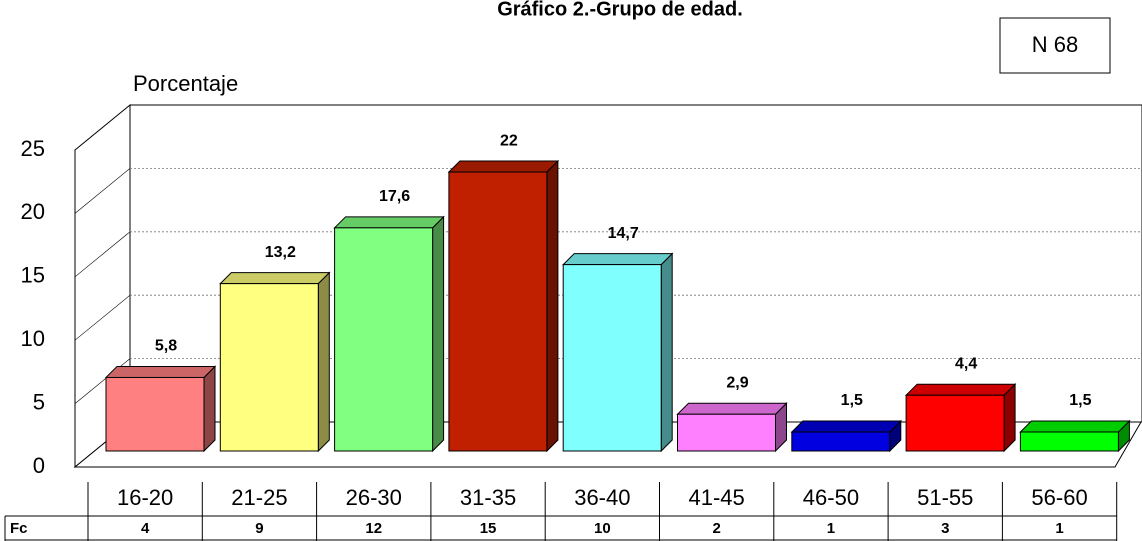 This screenshot has width=1142, height=541. Describe the element at coordinates (33, 338) in the screenshot. I see `y-tick-label: 10` at that location.